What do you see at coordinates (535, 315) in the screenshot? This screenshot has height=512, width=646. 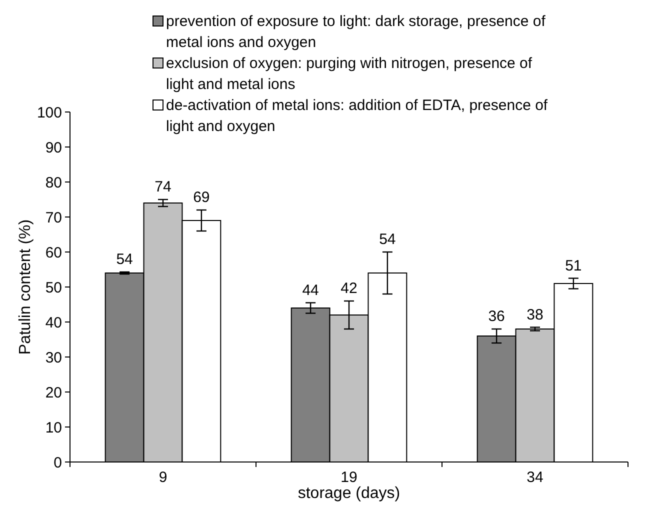 I see `data-label: 38` at bounding box center [535, 315].